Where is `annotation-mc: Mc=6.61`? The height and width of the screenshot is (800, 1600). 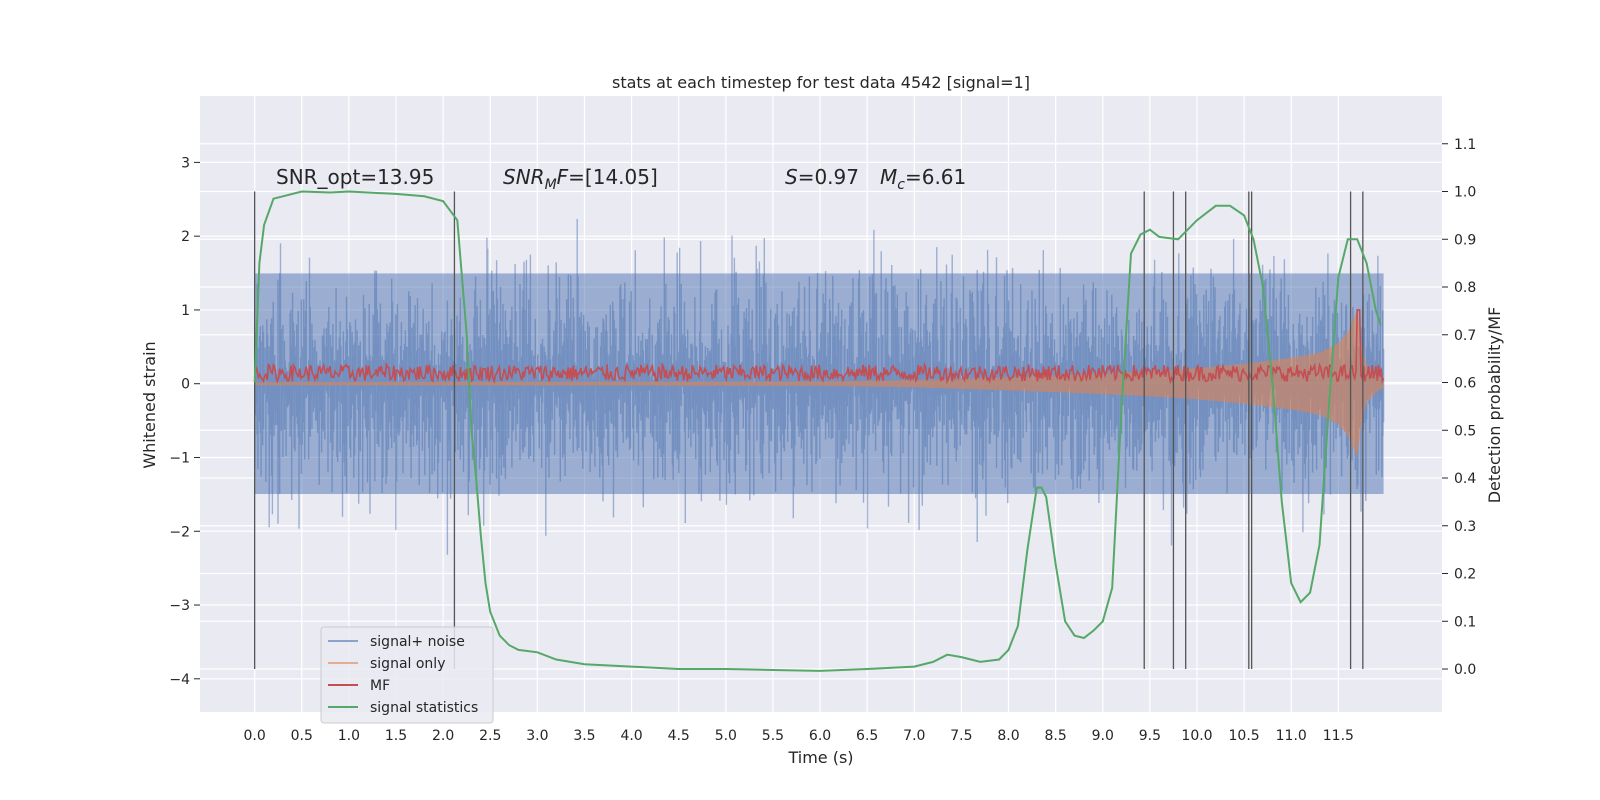
annotation-mc: Mc=6.61 is located at coordinates (923, 179).